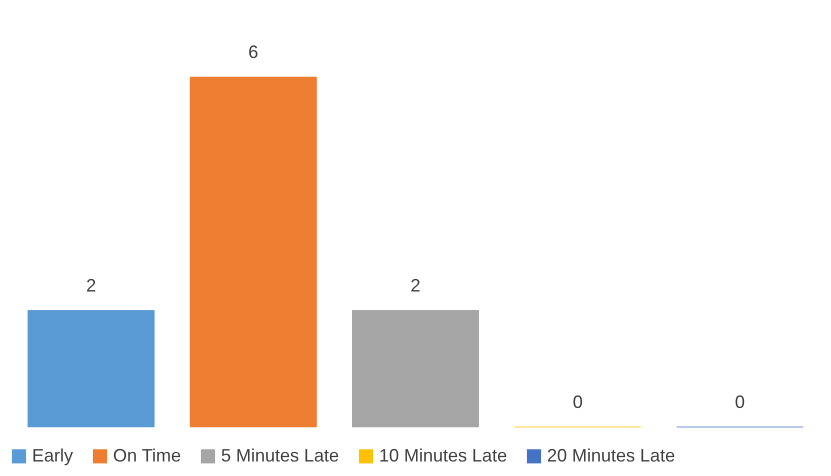 This screenshot has height=476, width=831. I want to click on legend-label: 10 Minutes Late, so click(443, 455).